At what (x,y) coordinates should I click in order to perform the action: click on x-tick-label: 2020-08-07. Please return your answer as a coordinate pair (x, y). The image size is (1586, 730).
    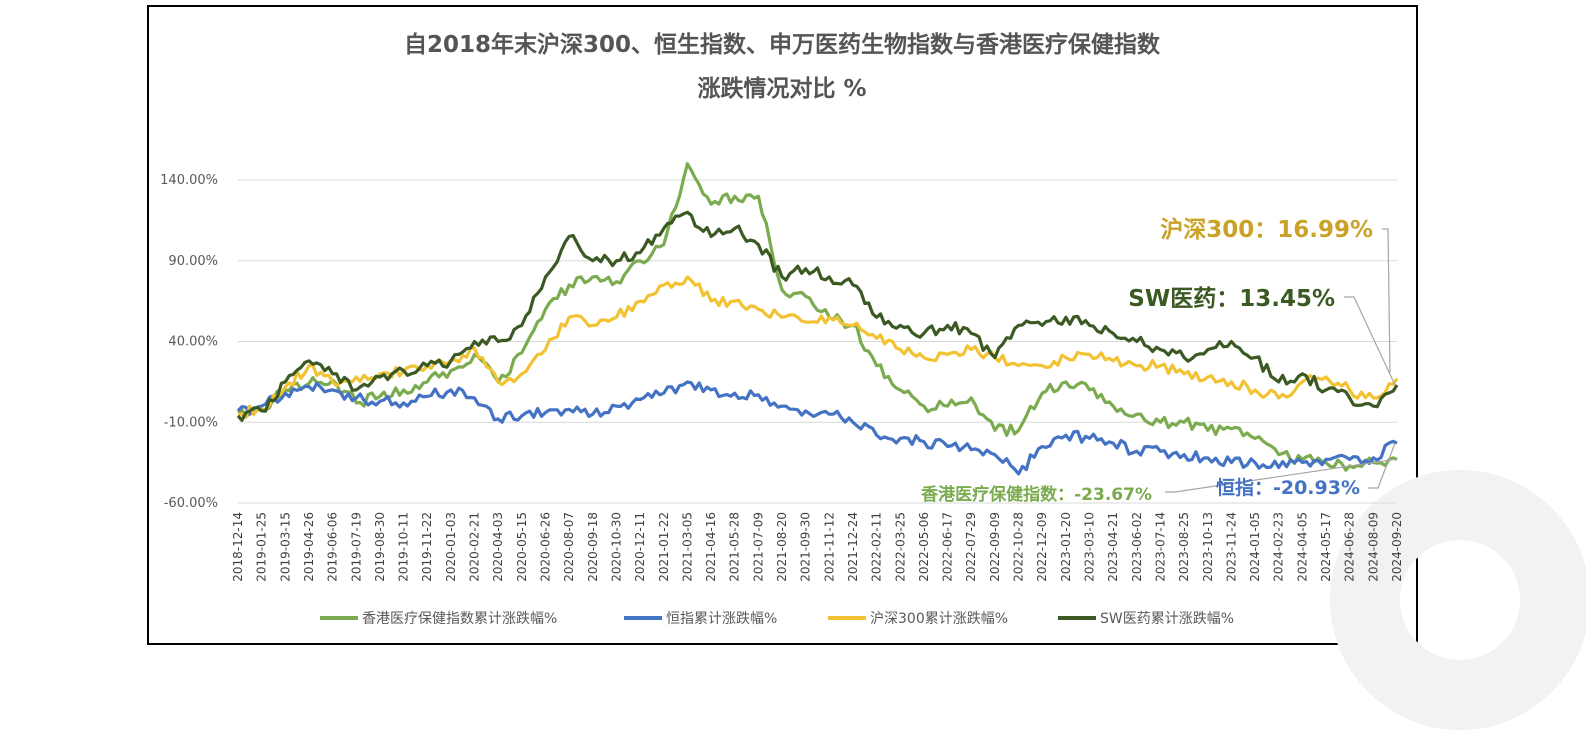
    Looking at the image, I should click on (569, 547).